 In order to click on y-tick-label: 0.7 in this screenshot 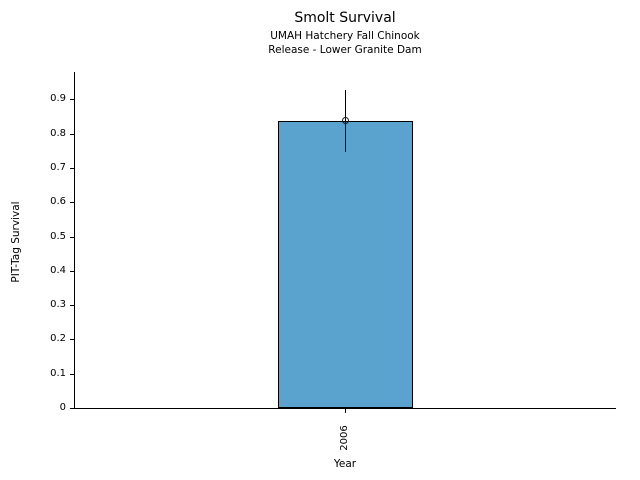, I will do `click(58, 167)`.